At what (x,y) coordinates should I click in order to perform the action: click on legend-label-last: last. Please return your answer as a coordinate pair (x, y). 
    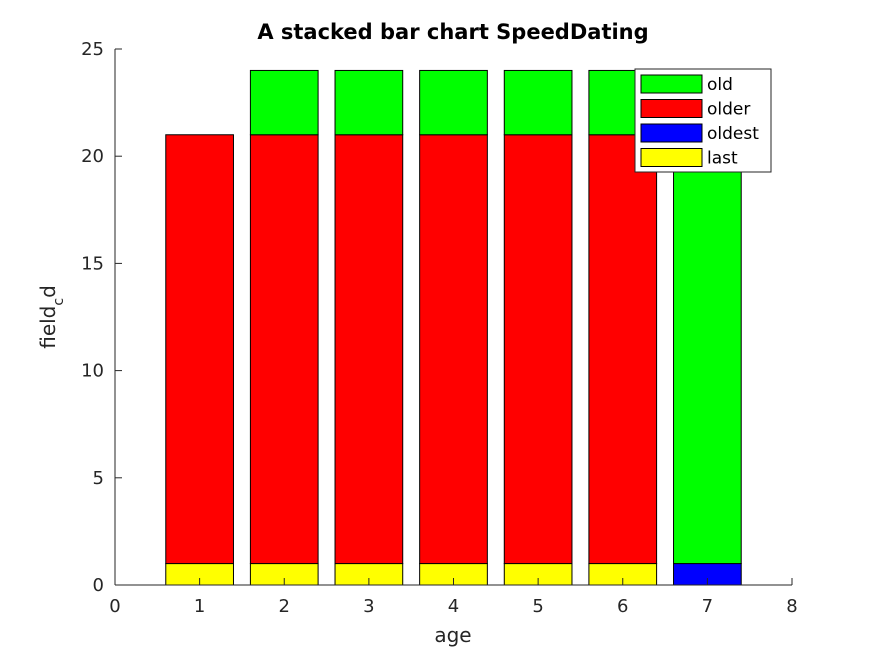
    Looking at the image, I should click on (722, 159).